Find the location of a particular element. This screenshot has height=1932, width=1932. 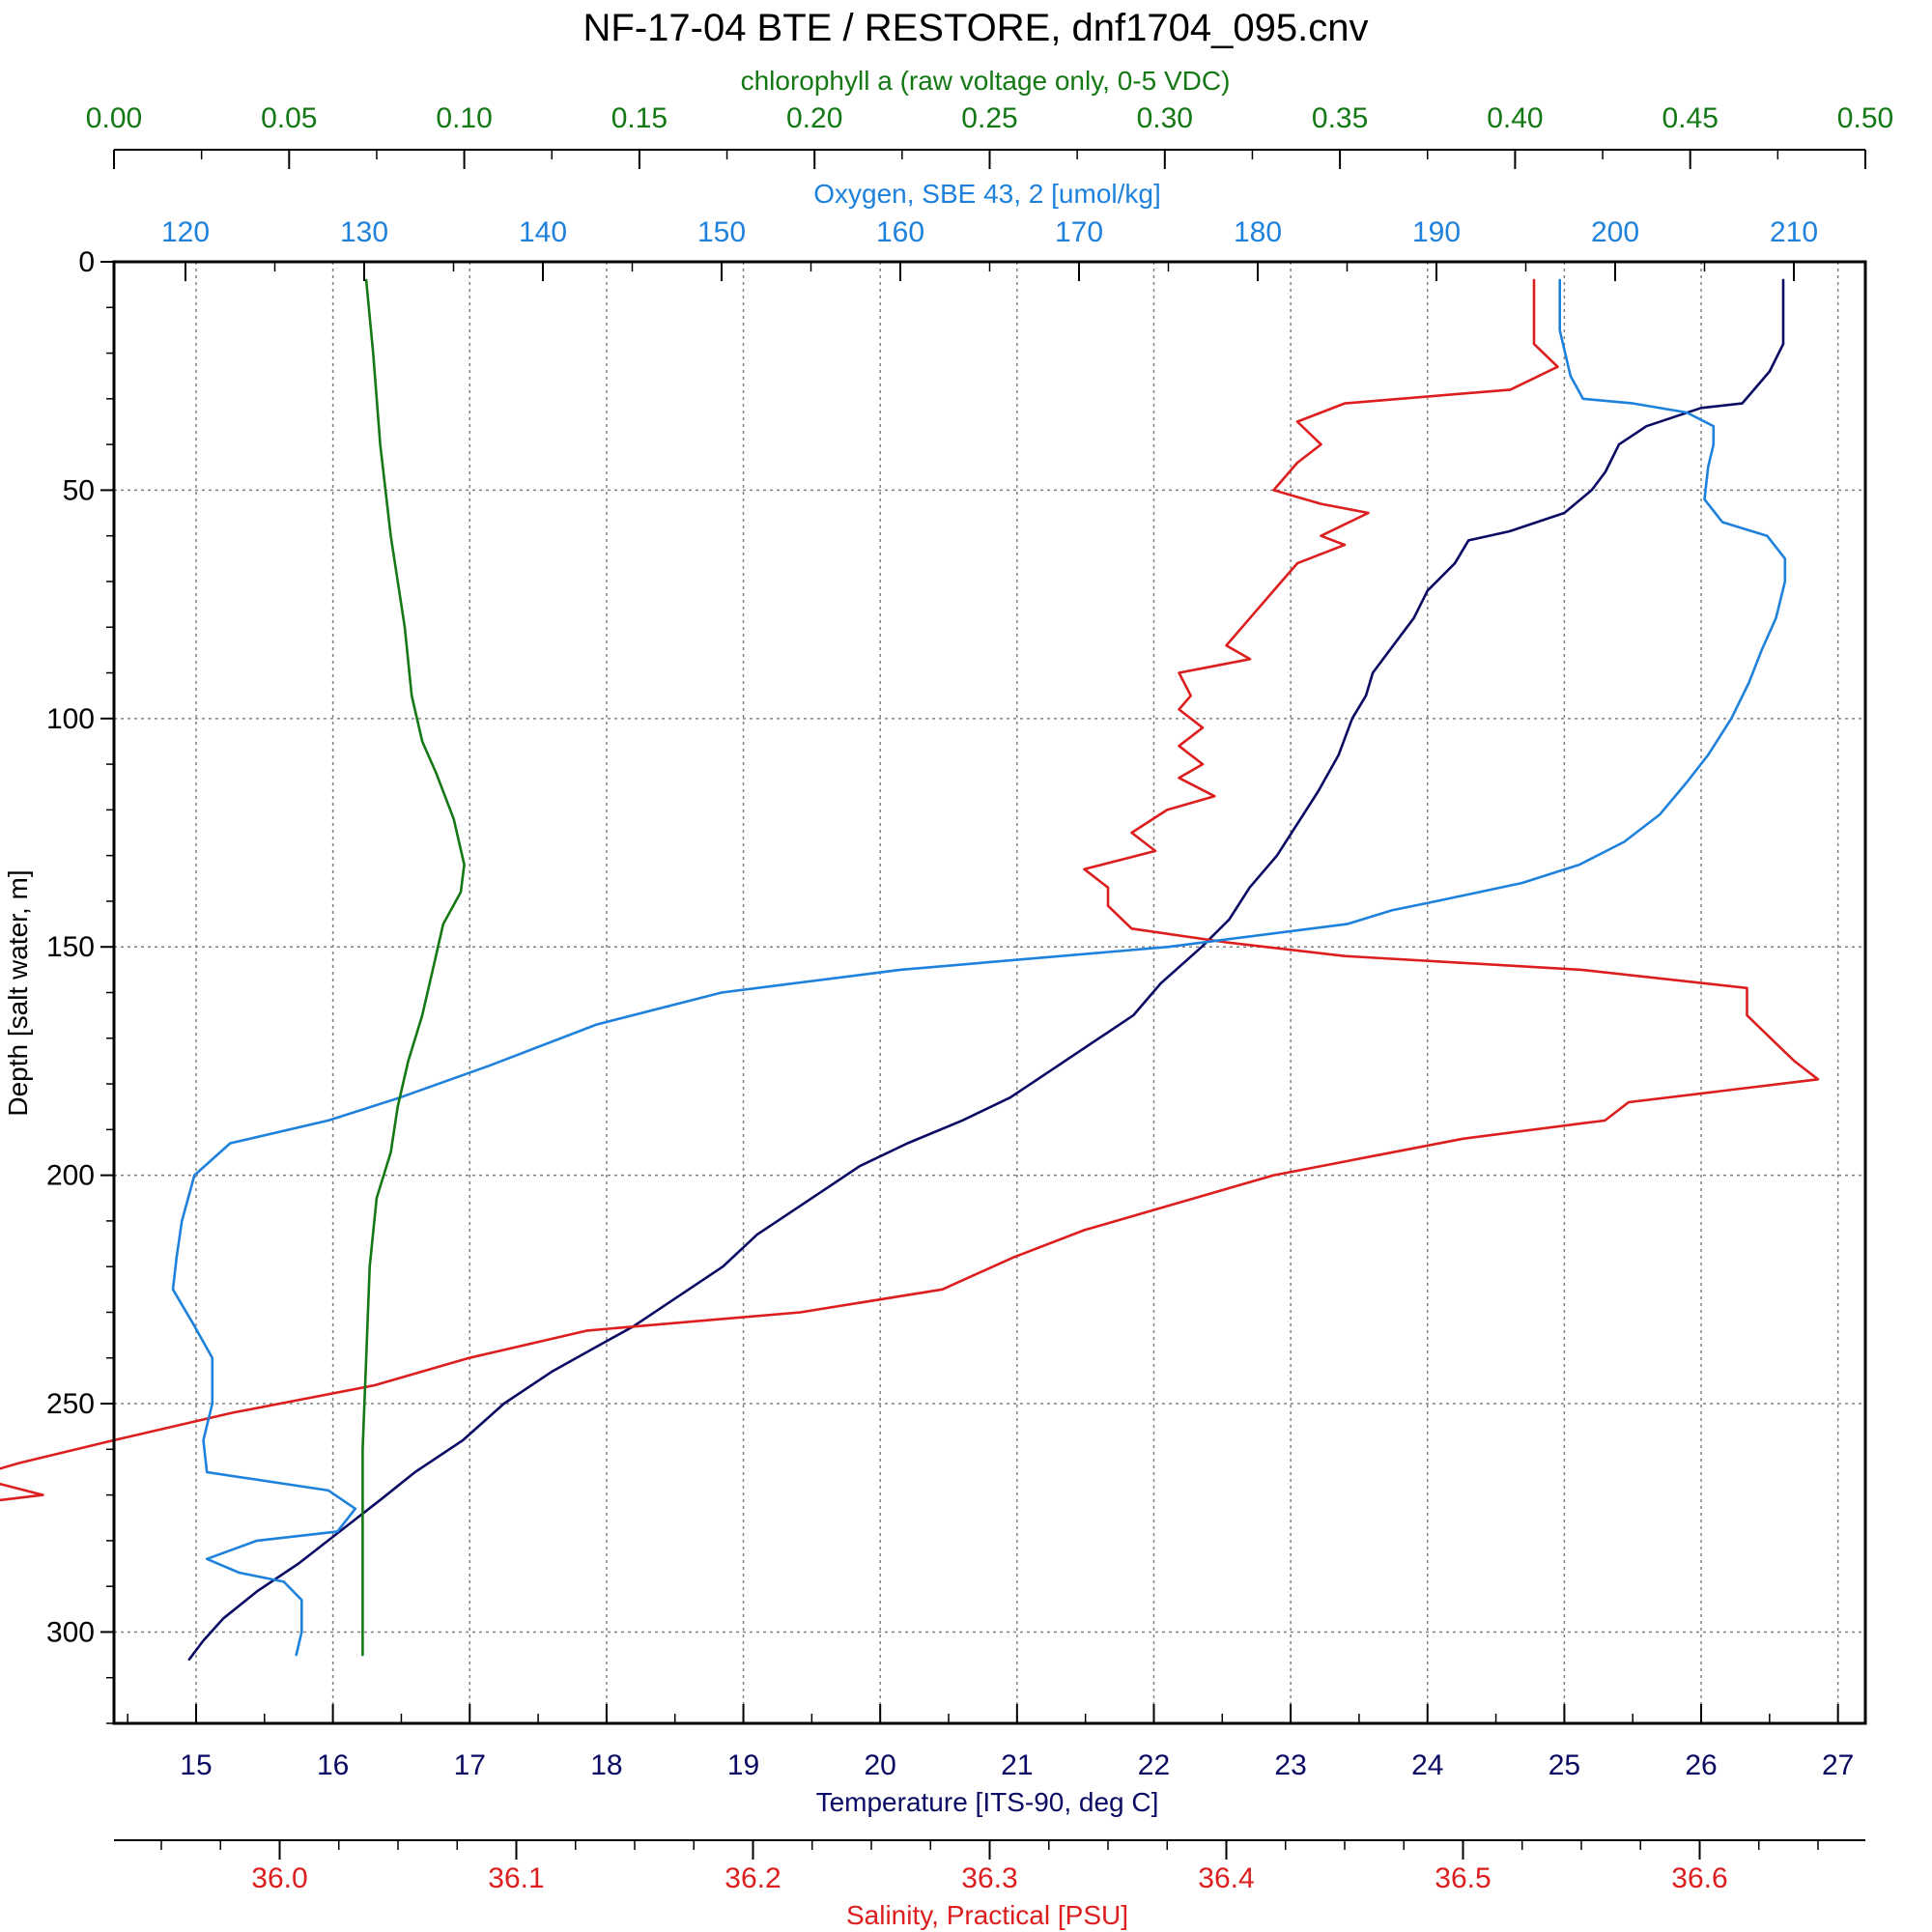

depth-tick-label: 0 is located at coordinates (86, 262).